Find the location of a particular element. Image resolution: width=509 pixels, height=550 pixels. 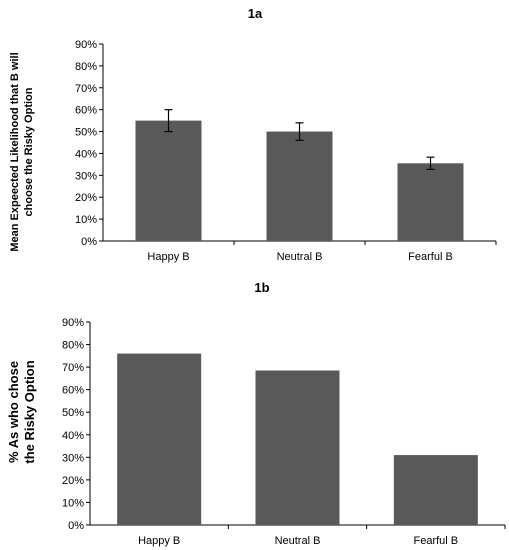

y-axis-label-line-1: % As who chose is located at coordinates (13, 412).